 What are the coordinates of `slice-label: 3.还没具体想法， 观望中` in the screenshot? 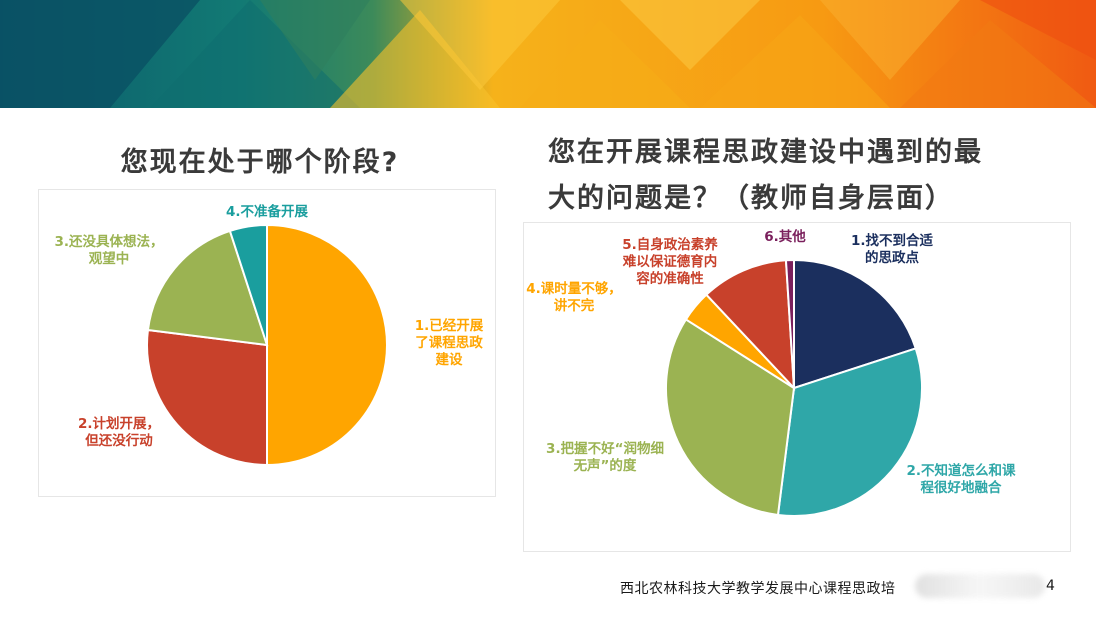 It's located at (108, 251).